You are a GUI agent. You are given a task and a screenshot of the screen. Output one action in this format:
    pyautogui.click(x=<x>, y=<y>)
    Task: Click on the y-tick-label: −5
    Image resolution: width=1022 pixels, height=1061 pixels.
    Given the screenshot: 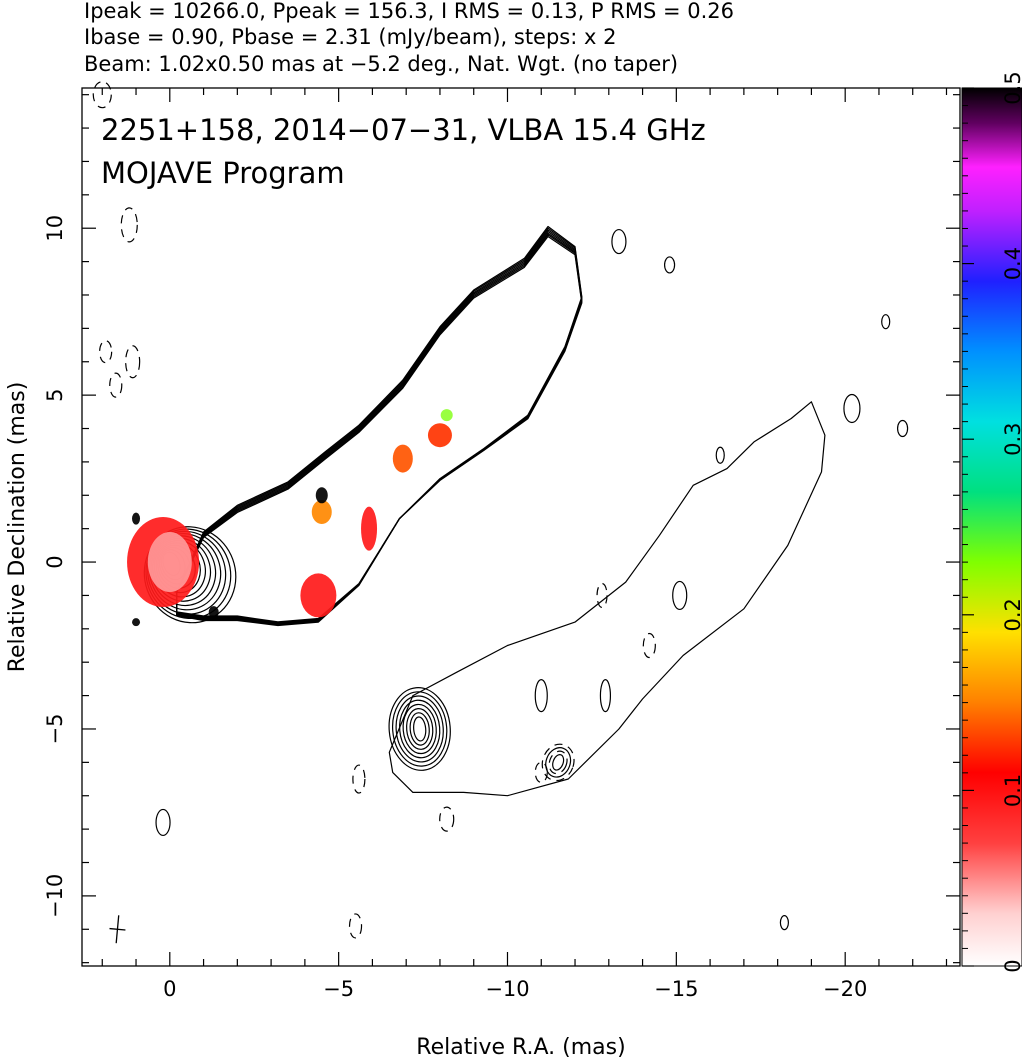 What is the action you would take?
    pyautogui.click(x=55, y=728)
    